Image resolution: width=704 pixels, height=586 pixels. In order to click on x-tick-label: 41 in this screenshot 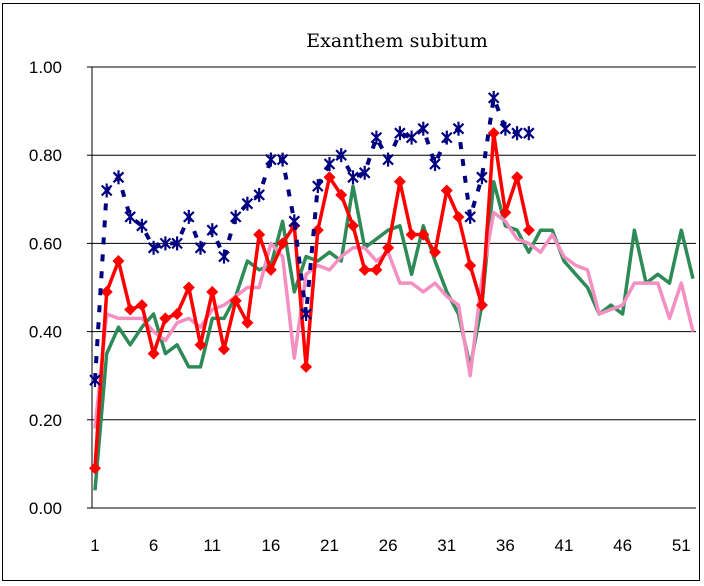, I will do `click(564, 545)`.